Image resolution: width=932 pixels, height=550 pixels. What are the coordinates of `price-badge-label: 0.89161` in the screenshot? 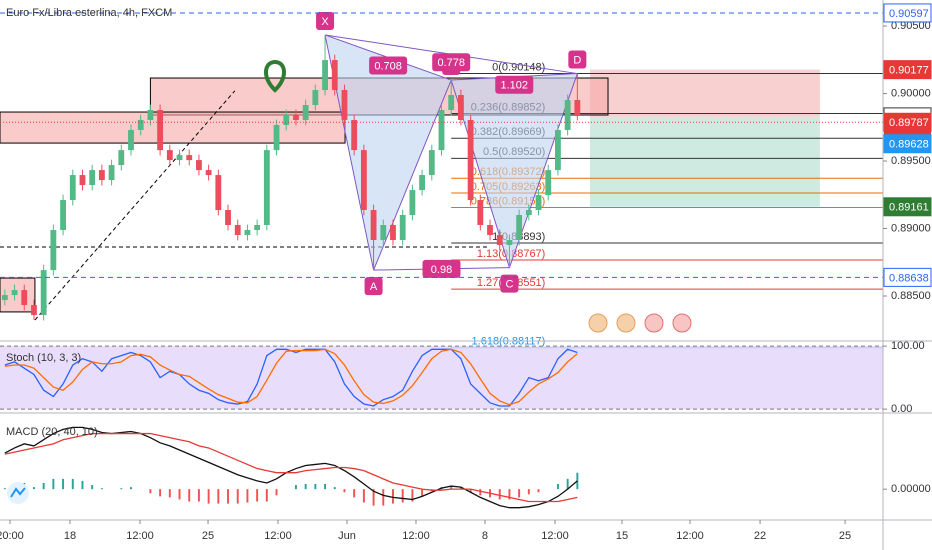 It's located at (909, 208).